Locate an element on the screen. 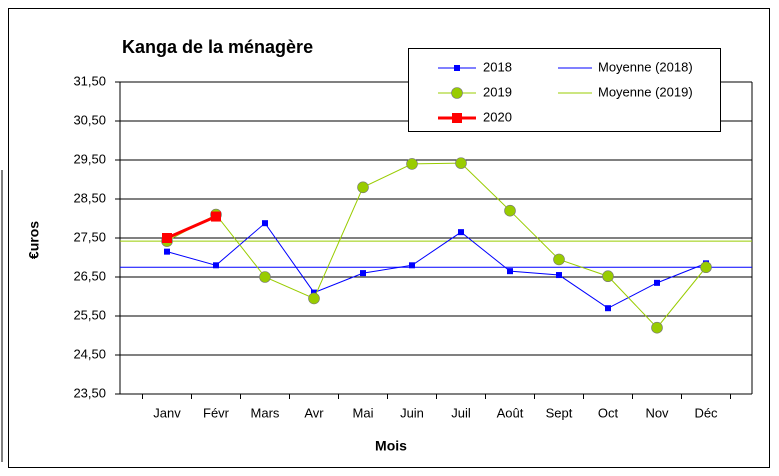 The width and height of the screenshot is (779, 476). chart-title: Kanga de la ménagère is located at coordinates (217, 47).